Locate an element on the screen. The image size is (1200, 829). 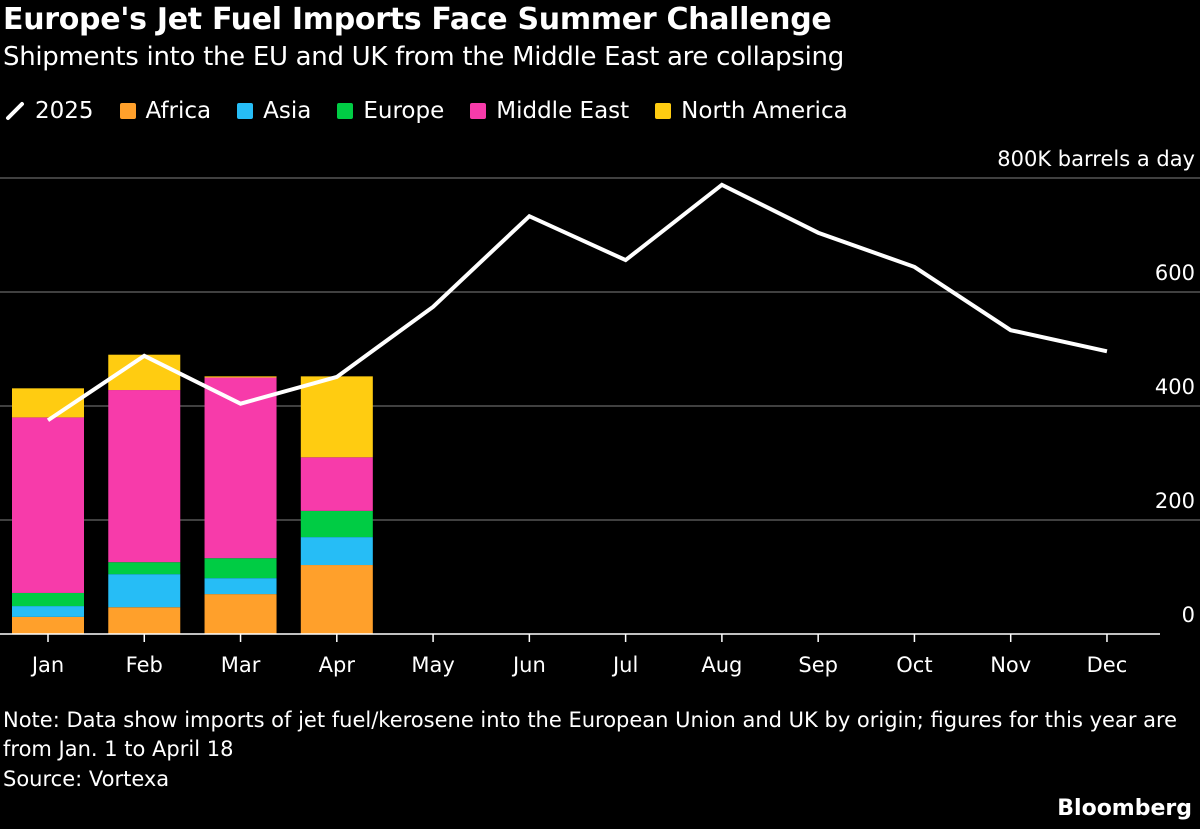
legend-label: North America is located at coordinates (764, 111).